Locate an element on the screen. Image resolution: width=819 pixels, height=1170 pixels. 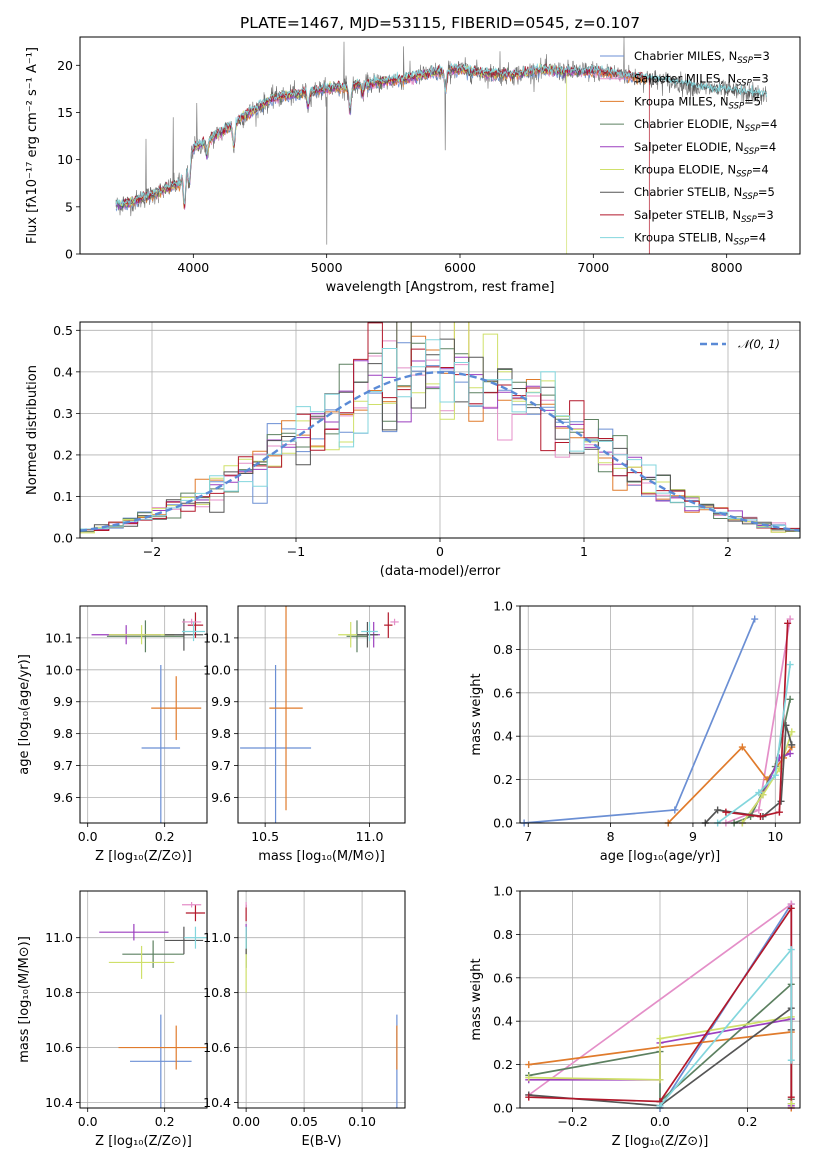
x-tick-label: 0.05 is located at coordinates (304, 1121).